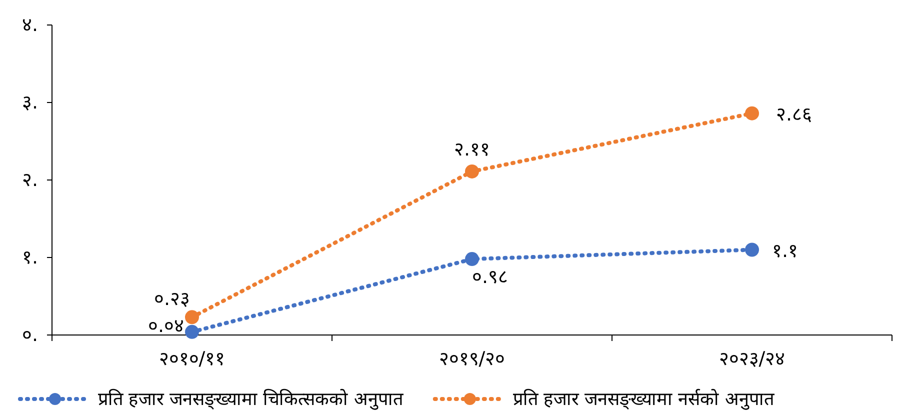 The height and width of the screenshot is (417, 918). What do you see at coordinates (172, 299) in the screenshot?
I see `data-label: ०.२३` at bounding box center [172, 299].